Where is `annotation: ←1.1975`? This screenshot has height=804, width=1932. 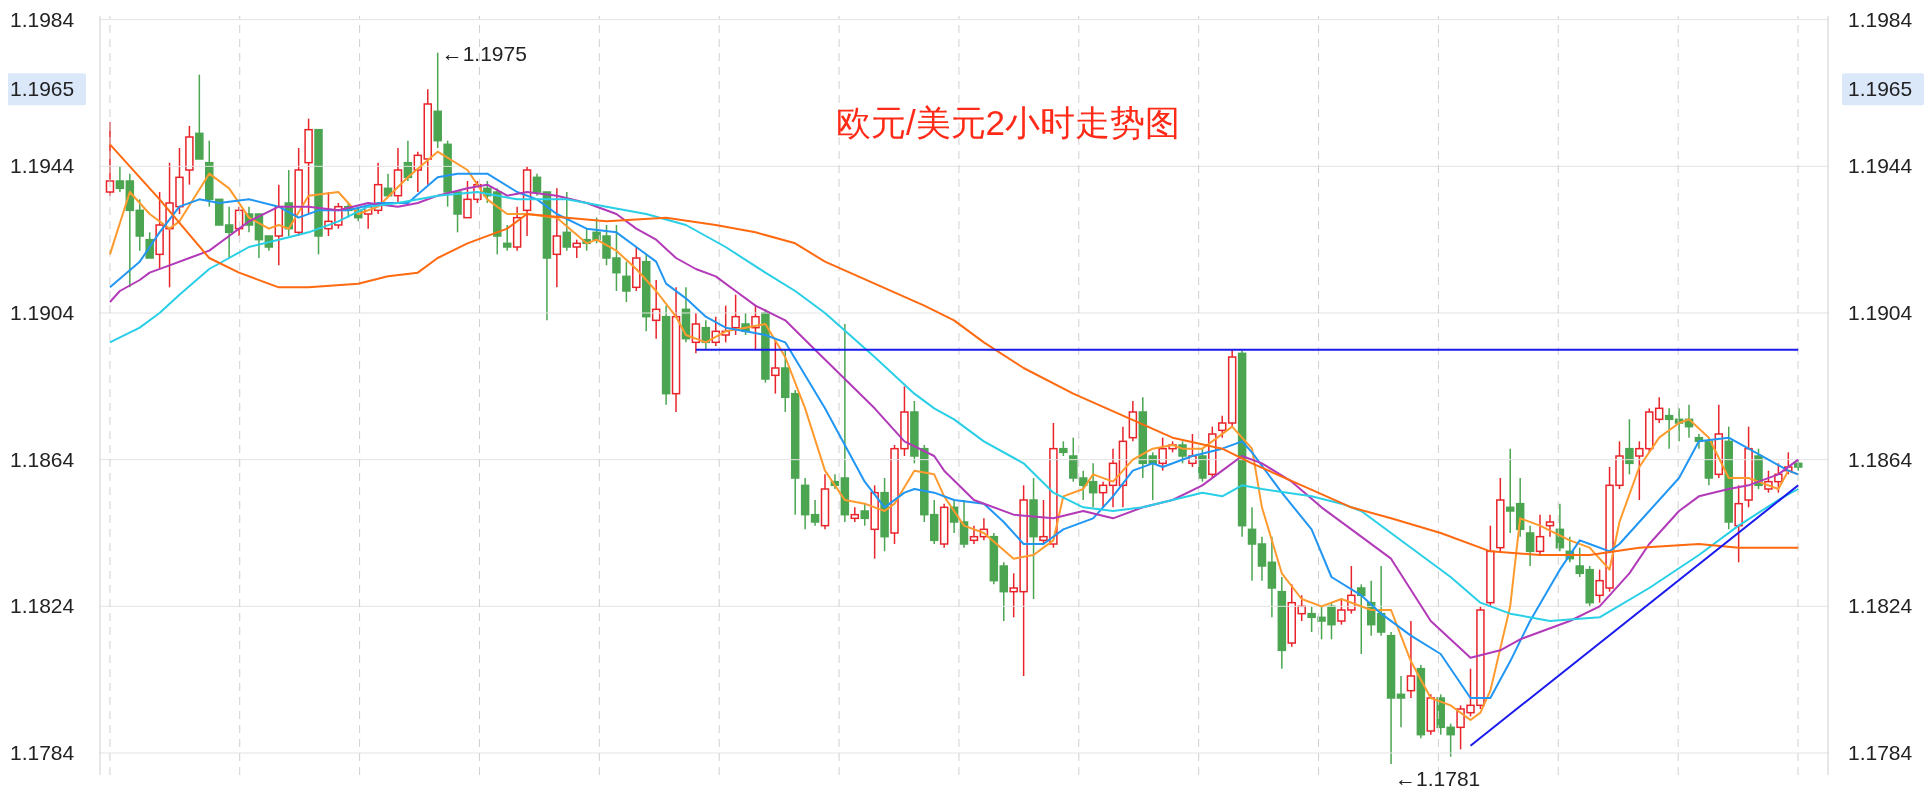 annotation: ←1.1975 is located at coordinates (484, 53).